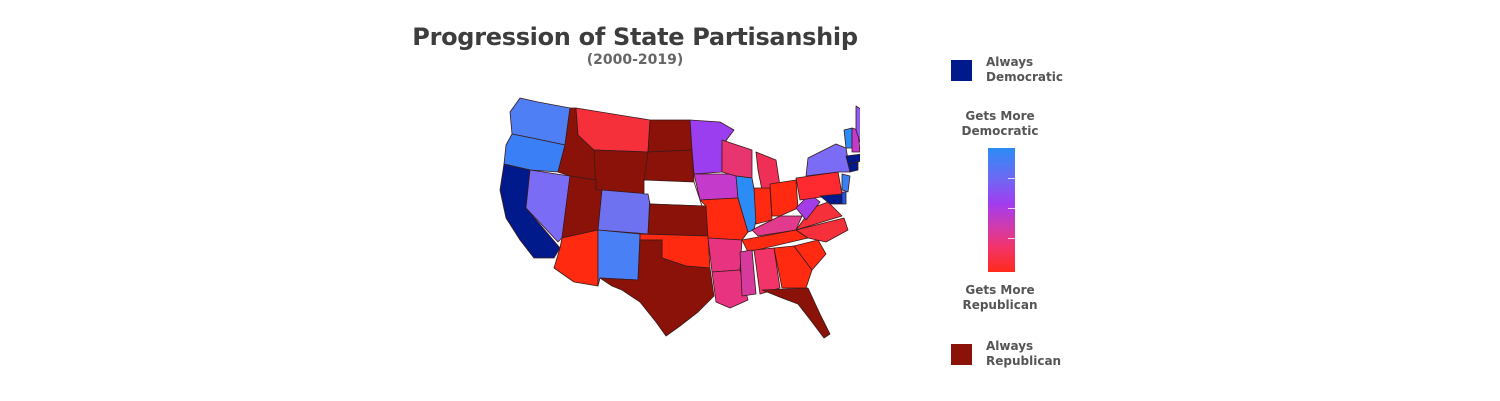  I want to click on state-georgia, so click(793, 267).